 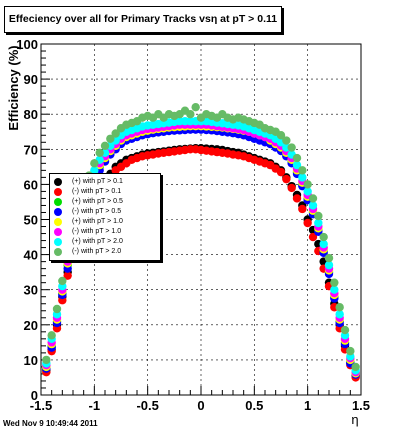 I want to click on y-tick-label: 50, so click(x=31, y=220).